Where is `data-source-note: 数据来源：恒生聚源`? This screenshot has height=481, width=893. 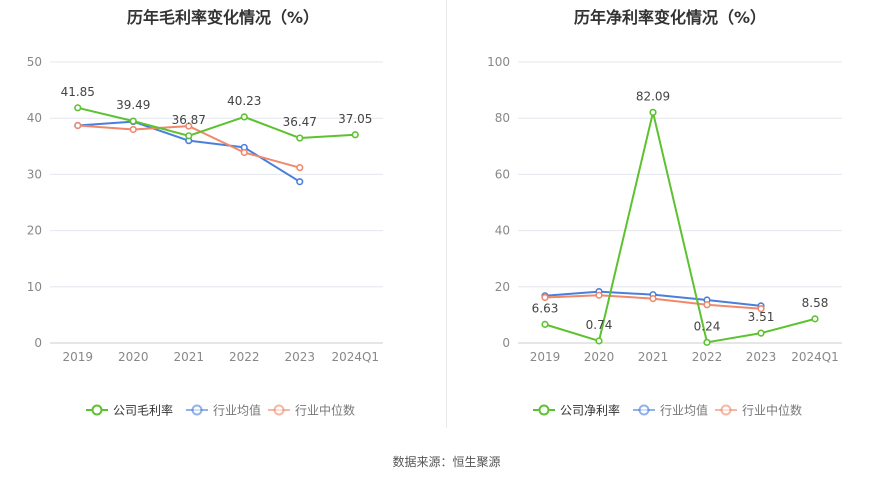 data-source-note: 数据来源：恒生聚源 is located at coordinates (446, 462).